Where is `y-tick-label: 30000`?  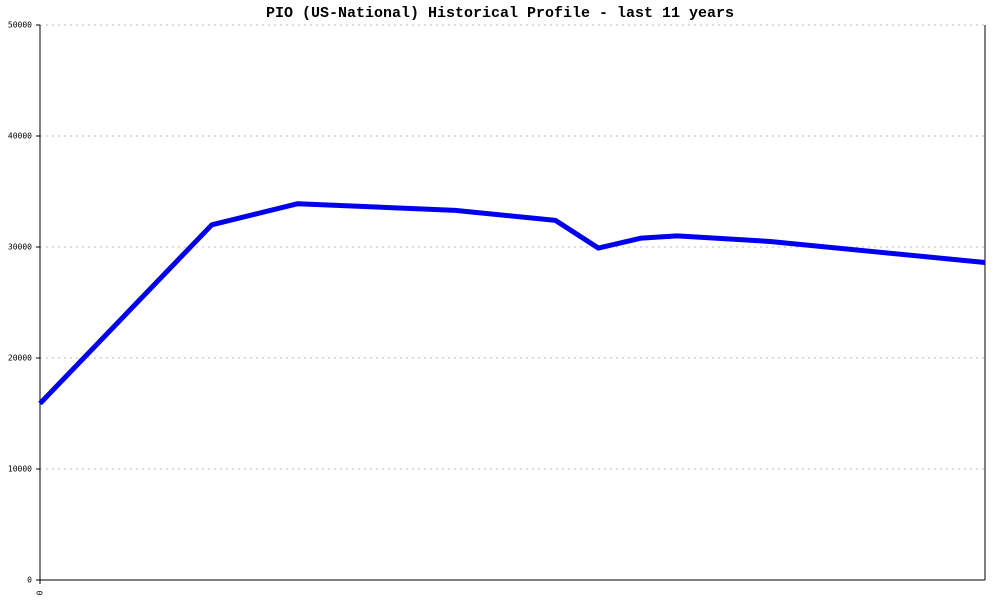 y-tick-label: 30000 is located at coordinates (20, 247).